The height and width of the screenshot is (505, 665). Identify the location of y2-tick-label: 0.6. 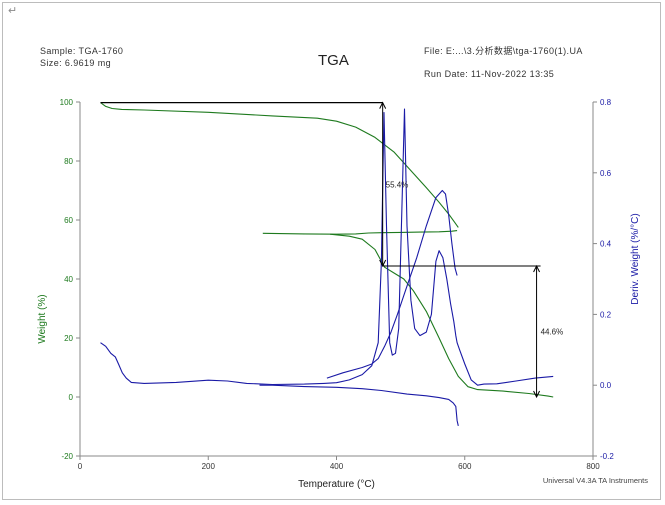
(606, 173).